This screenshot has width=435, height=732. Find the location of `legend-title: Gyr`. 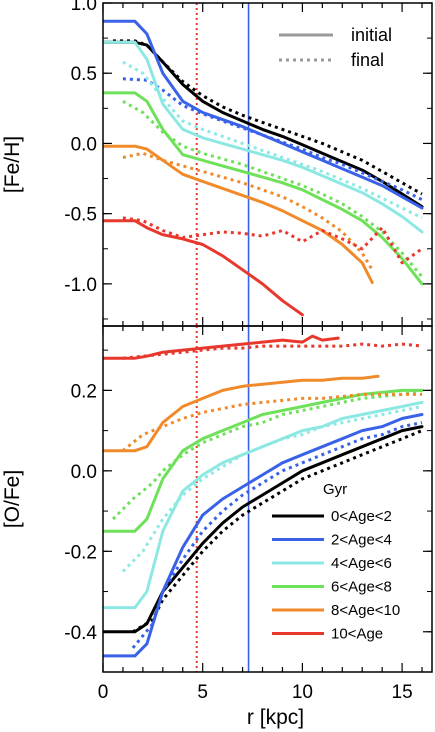

legend-title: Gyr is located at coordinates (335, 489).